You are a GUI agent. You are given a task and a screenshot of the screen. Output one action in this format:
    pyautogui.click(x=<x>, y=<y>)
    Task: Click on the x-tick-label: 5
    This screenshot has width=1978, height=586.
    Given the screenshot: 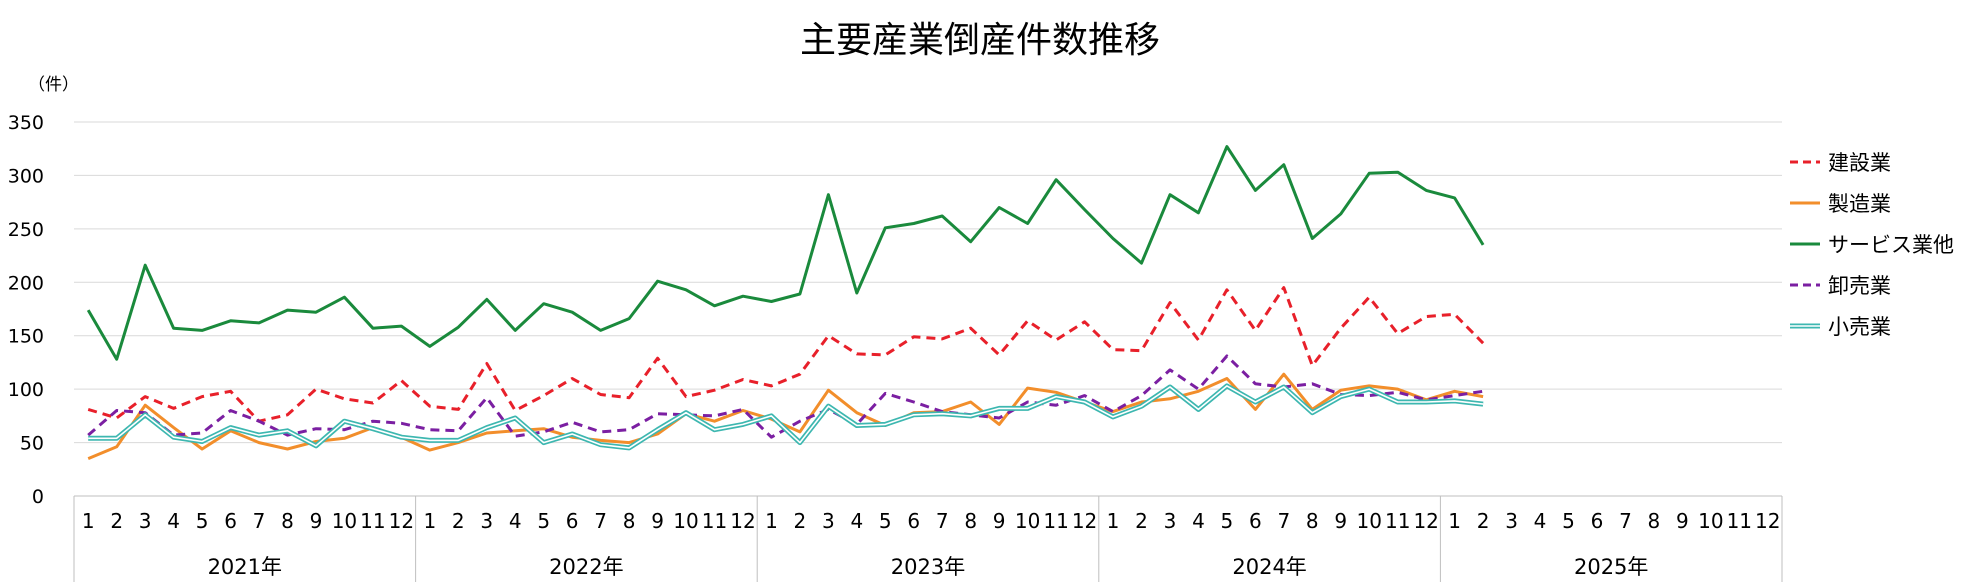 What is the action you would take?
    pyautogui.click(x=543, y=521)
    